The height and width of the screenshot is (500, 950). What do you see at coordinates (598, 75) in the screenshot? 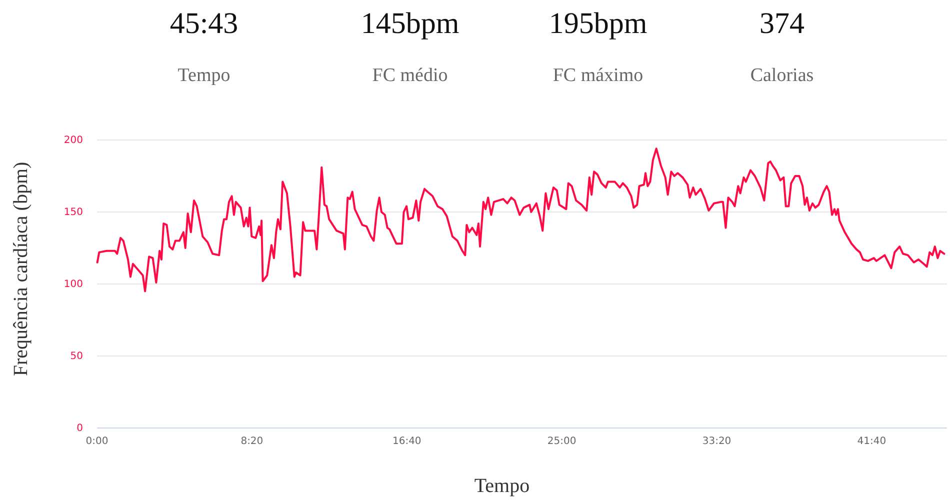
I see `text: FC máximo` at bounding box center [598, 75].